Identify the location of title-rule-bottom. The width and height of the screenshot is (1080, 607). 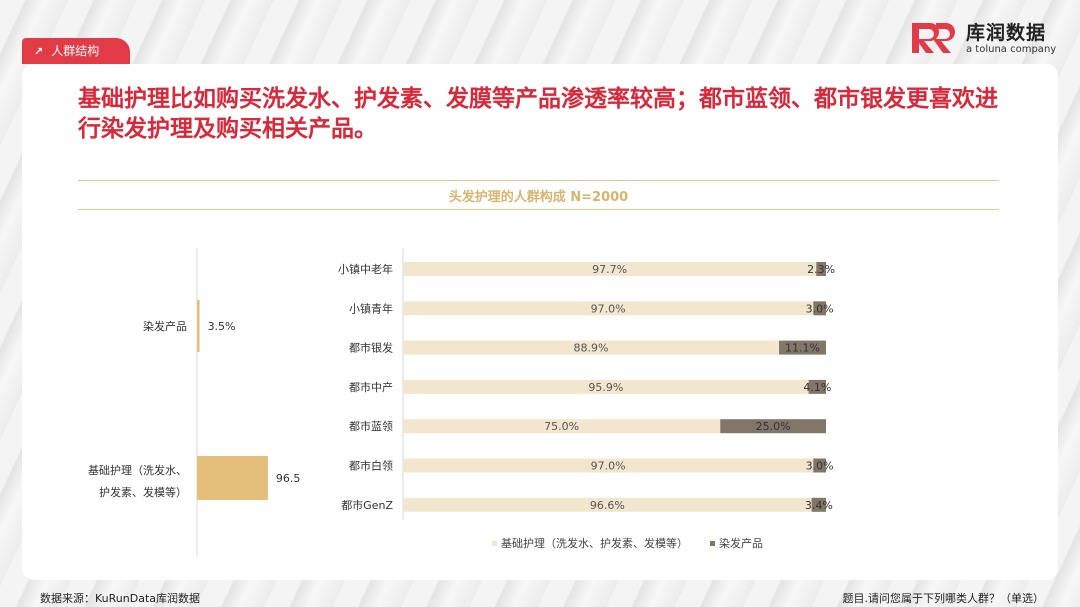
(538, 209).